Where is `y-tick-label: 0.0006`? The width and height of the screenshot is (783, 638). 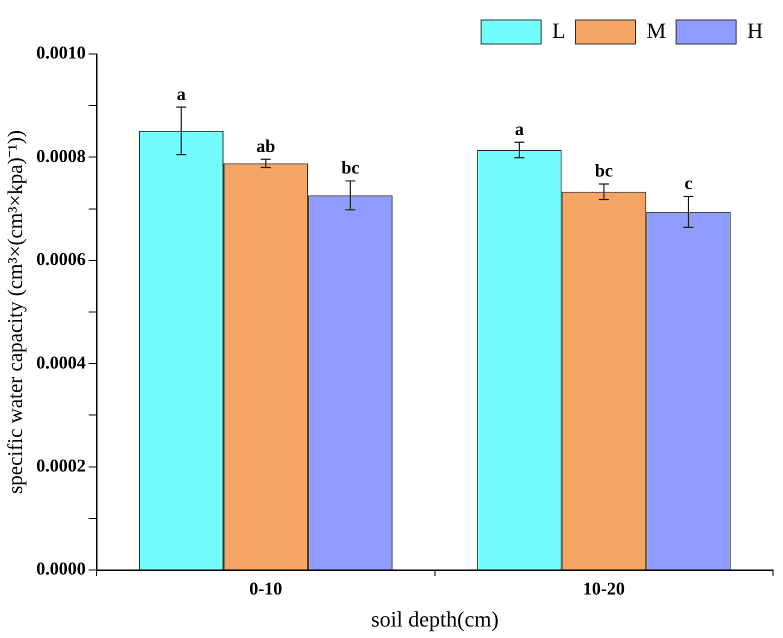
y-tick-label: 0.0006 is located at coordinates (61, 259).